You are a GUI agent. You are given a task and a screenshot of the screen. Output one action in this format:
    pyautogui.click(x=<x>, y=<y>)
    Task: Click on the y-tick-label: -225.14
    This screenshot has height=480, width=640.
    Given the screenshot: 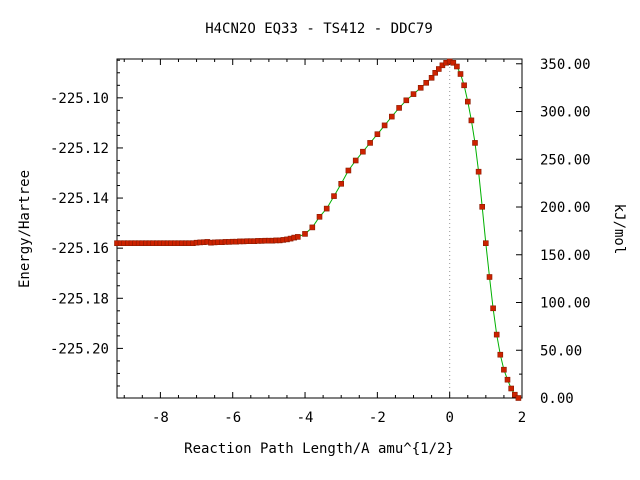 What is the action you would take?
    pyautogui.click(x=79, y=199)
    